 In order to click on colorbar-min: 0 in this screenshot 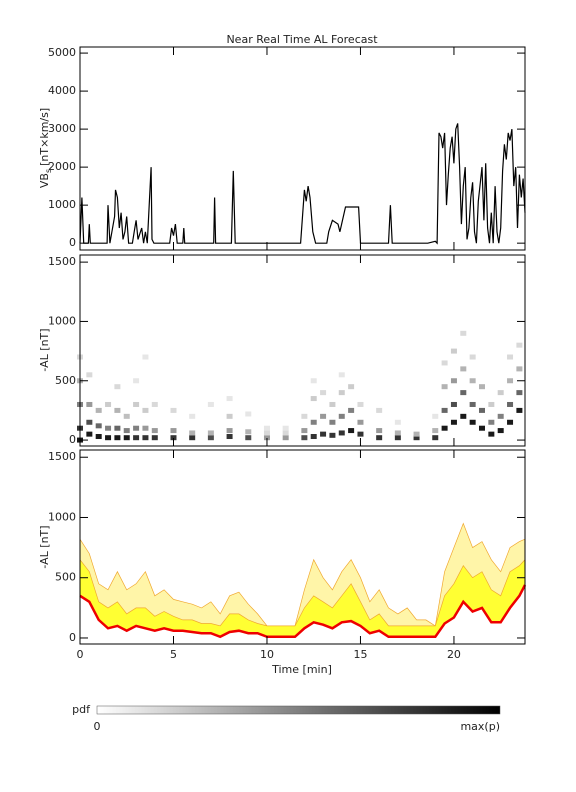, I will do `click(97, 726)`.